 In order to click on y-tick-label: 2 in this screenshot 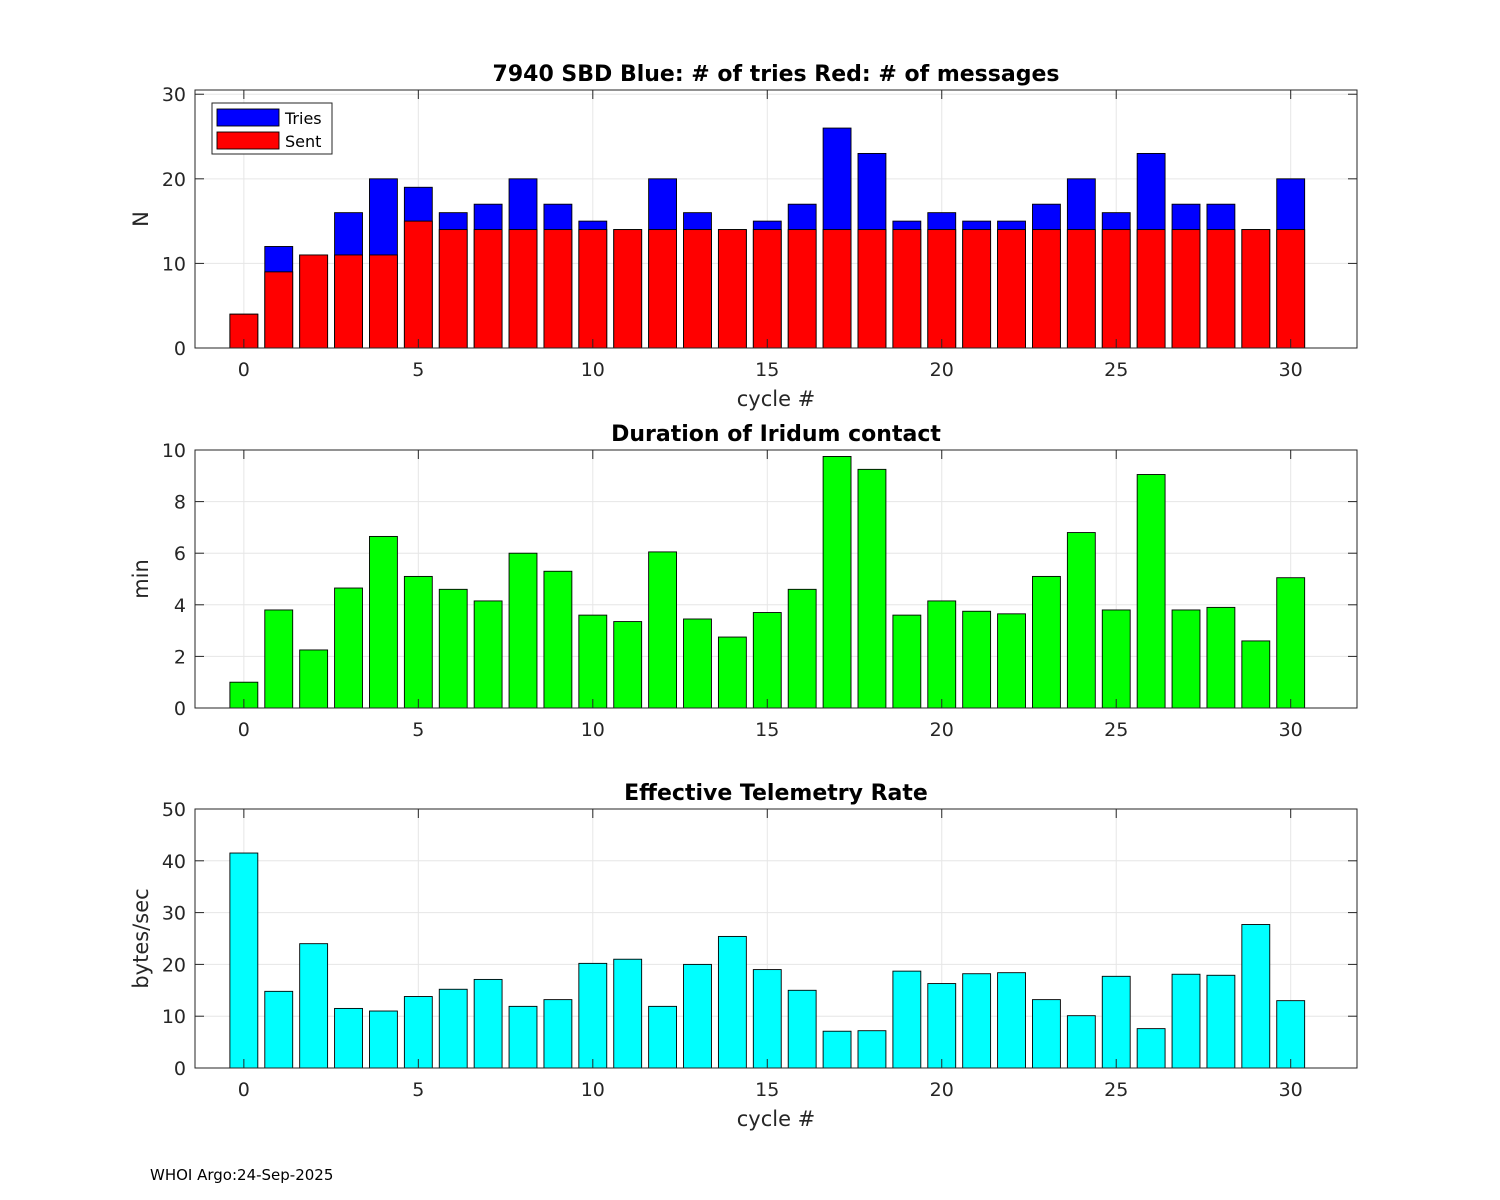, I will do `click(180, 657)`.